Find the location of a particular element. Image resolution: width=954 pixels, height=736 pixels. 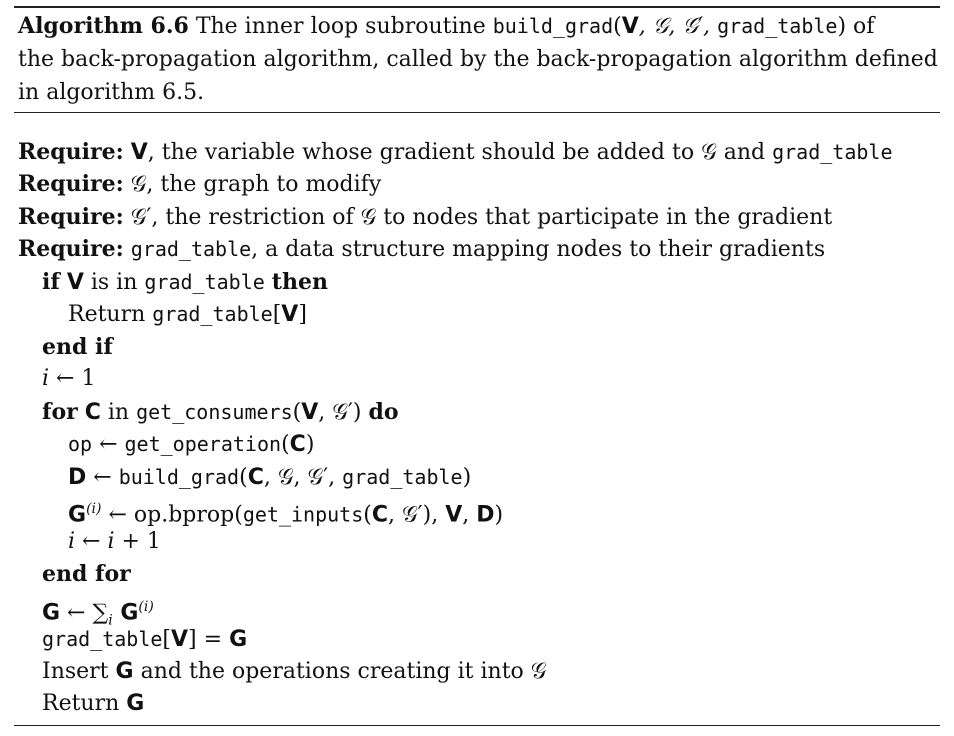

op-bprop-text: op.bprop is located at coordinates (184, 514).